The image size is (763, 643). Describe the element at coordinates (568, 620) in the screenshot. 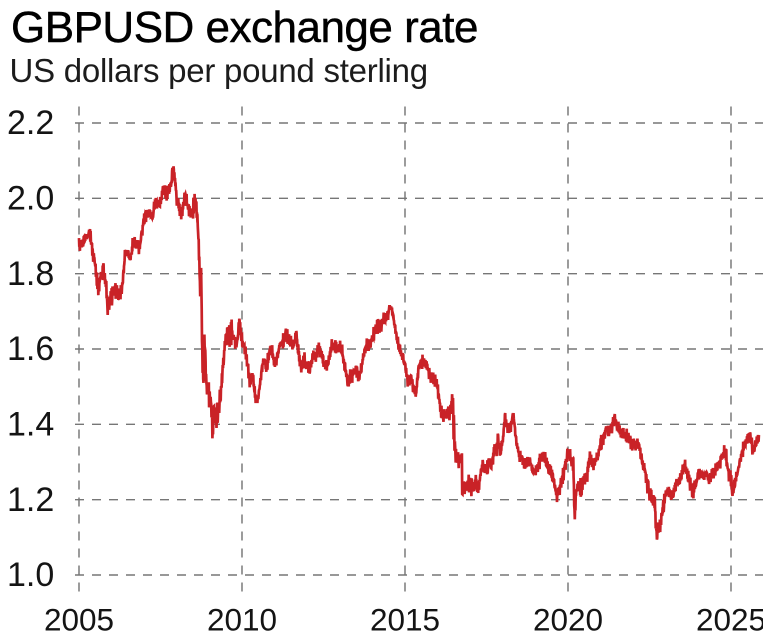

I see `svg-text: 2020` at that location.